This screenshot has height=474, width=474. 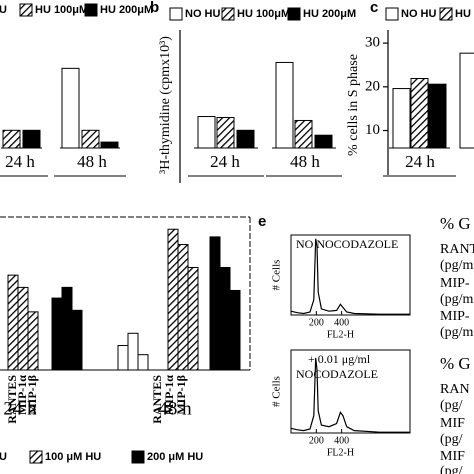 What do you see at coordinates (337, 374) in the screenshot?
I see `annotation: NOCODAZOLE` at bounding box center [337, 374].